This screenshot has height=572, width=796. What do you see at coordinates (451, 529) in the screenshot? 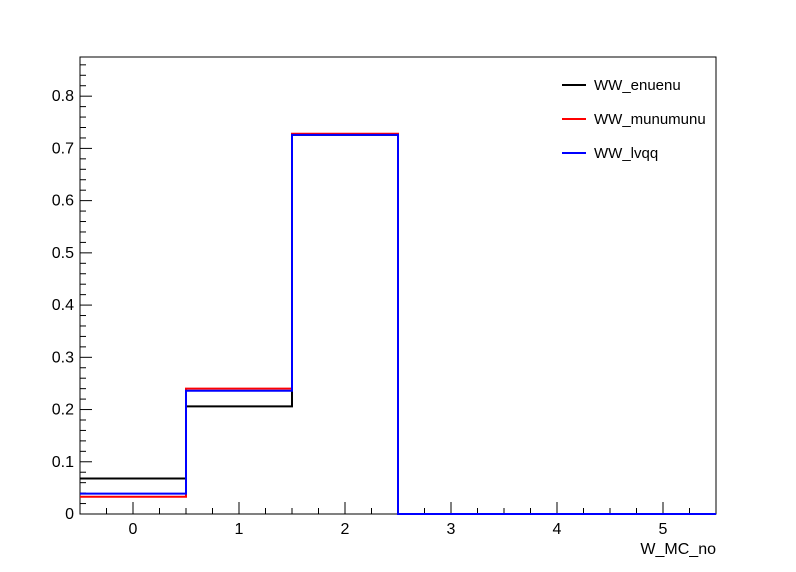
I see `x-tick-label: 3` at bounding box center [451, 529].